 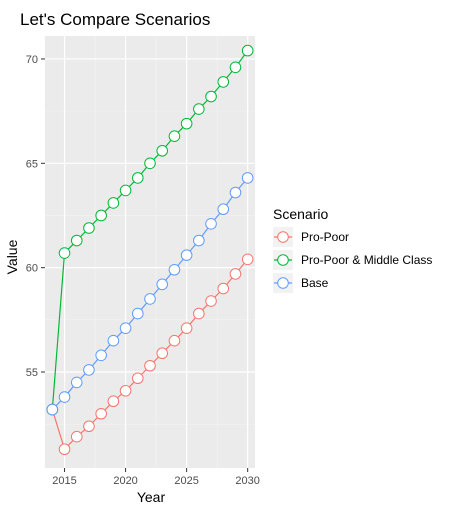 I want to click on y-axis-title: Value, so click(x=12, y=256).